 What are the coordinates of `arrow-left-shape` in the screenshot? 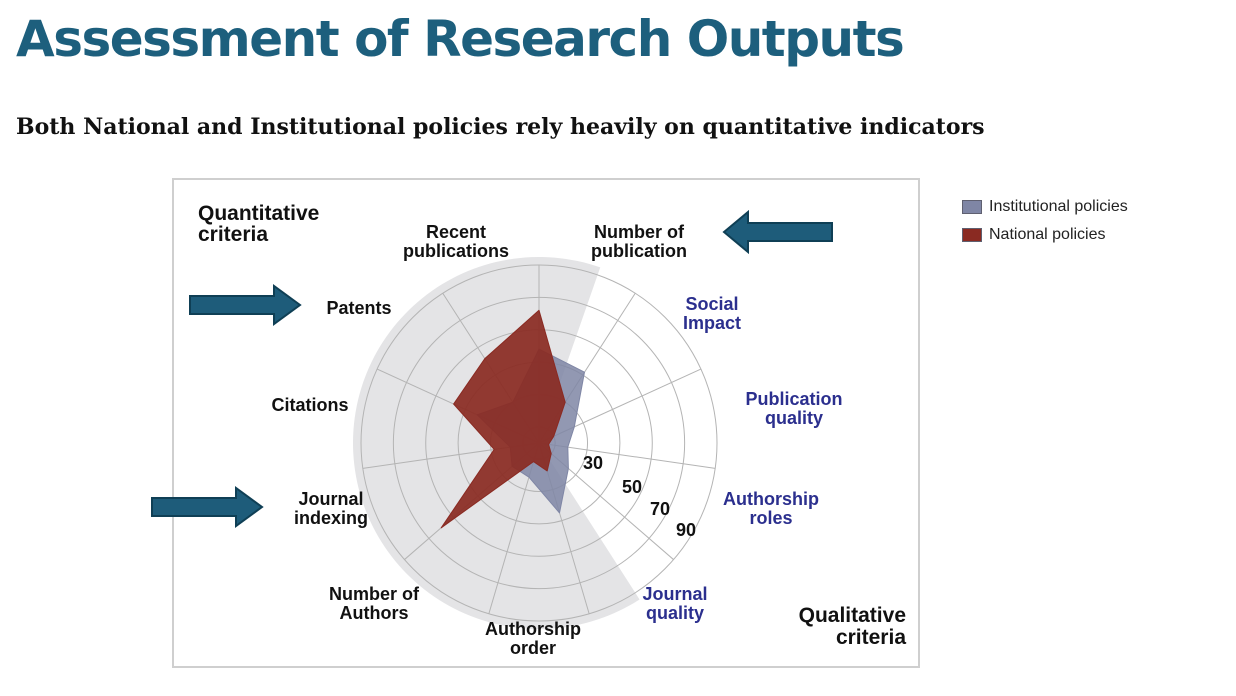 It's located at (777, 232).